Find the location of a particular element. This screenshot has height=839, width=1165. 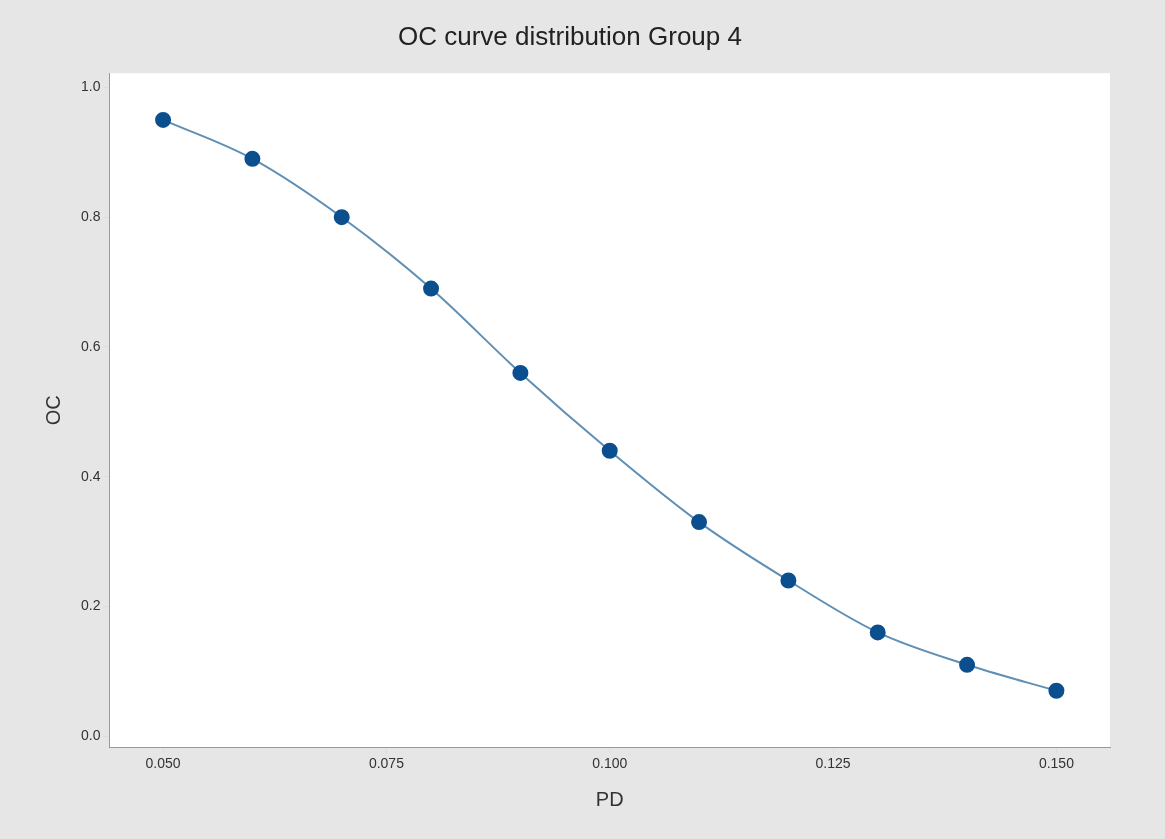

y-tick-label: 0.6 is located at coordinates (90, 345).